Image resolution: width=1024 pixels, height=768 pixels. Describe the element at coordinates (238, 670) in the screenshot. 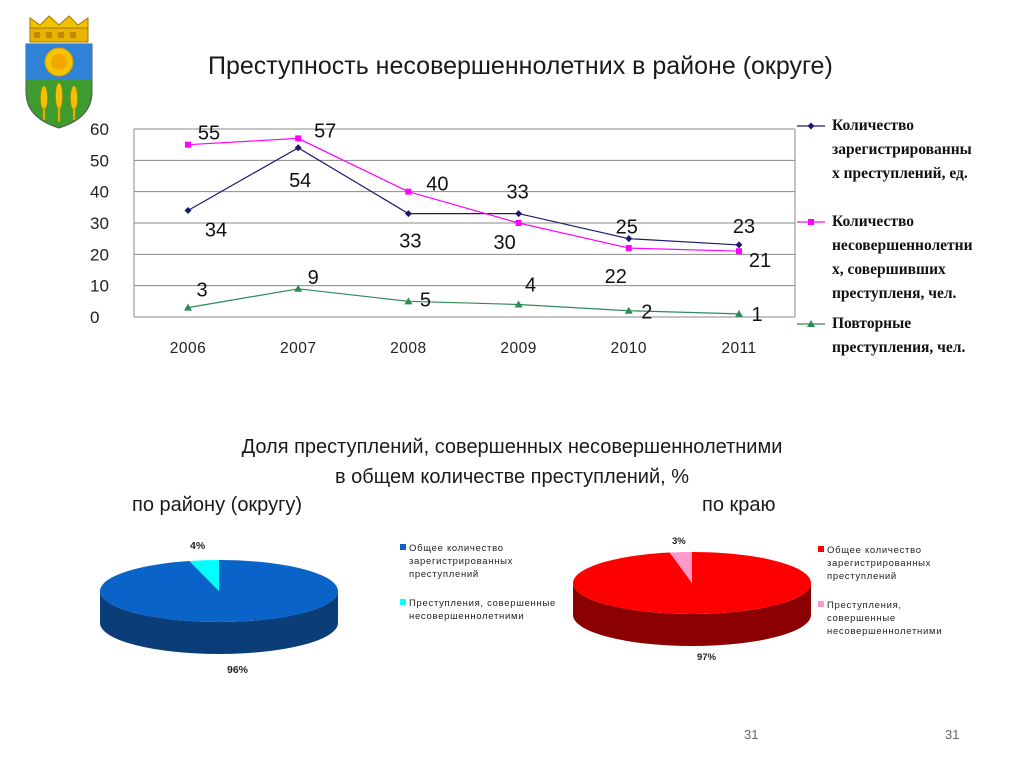

I see `pie-district-label-large: 96%` at that location.